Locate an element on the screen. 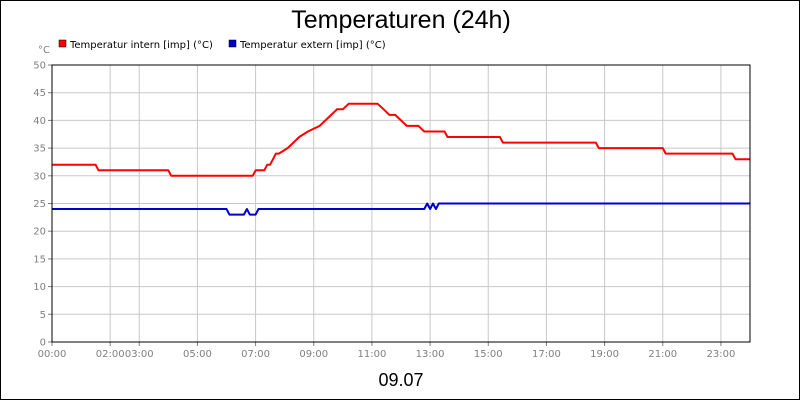 This screenshot has width=800, height=400. chart-title: Temperaturen (24h) is located at coordinates (401, 20).